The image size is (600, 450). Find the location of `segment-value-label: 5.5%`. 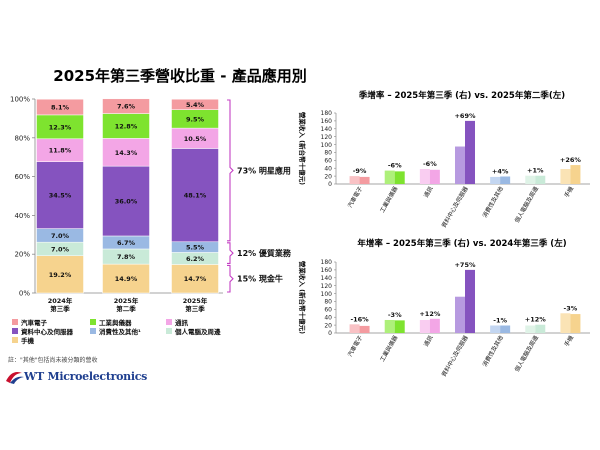

segment-value-label: 5.5% is located at coordinates (195, 248).